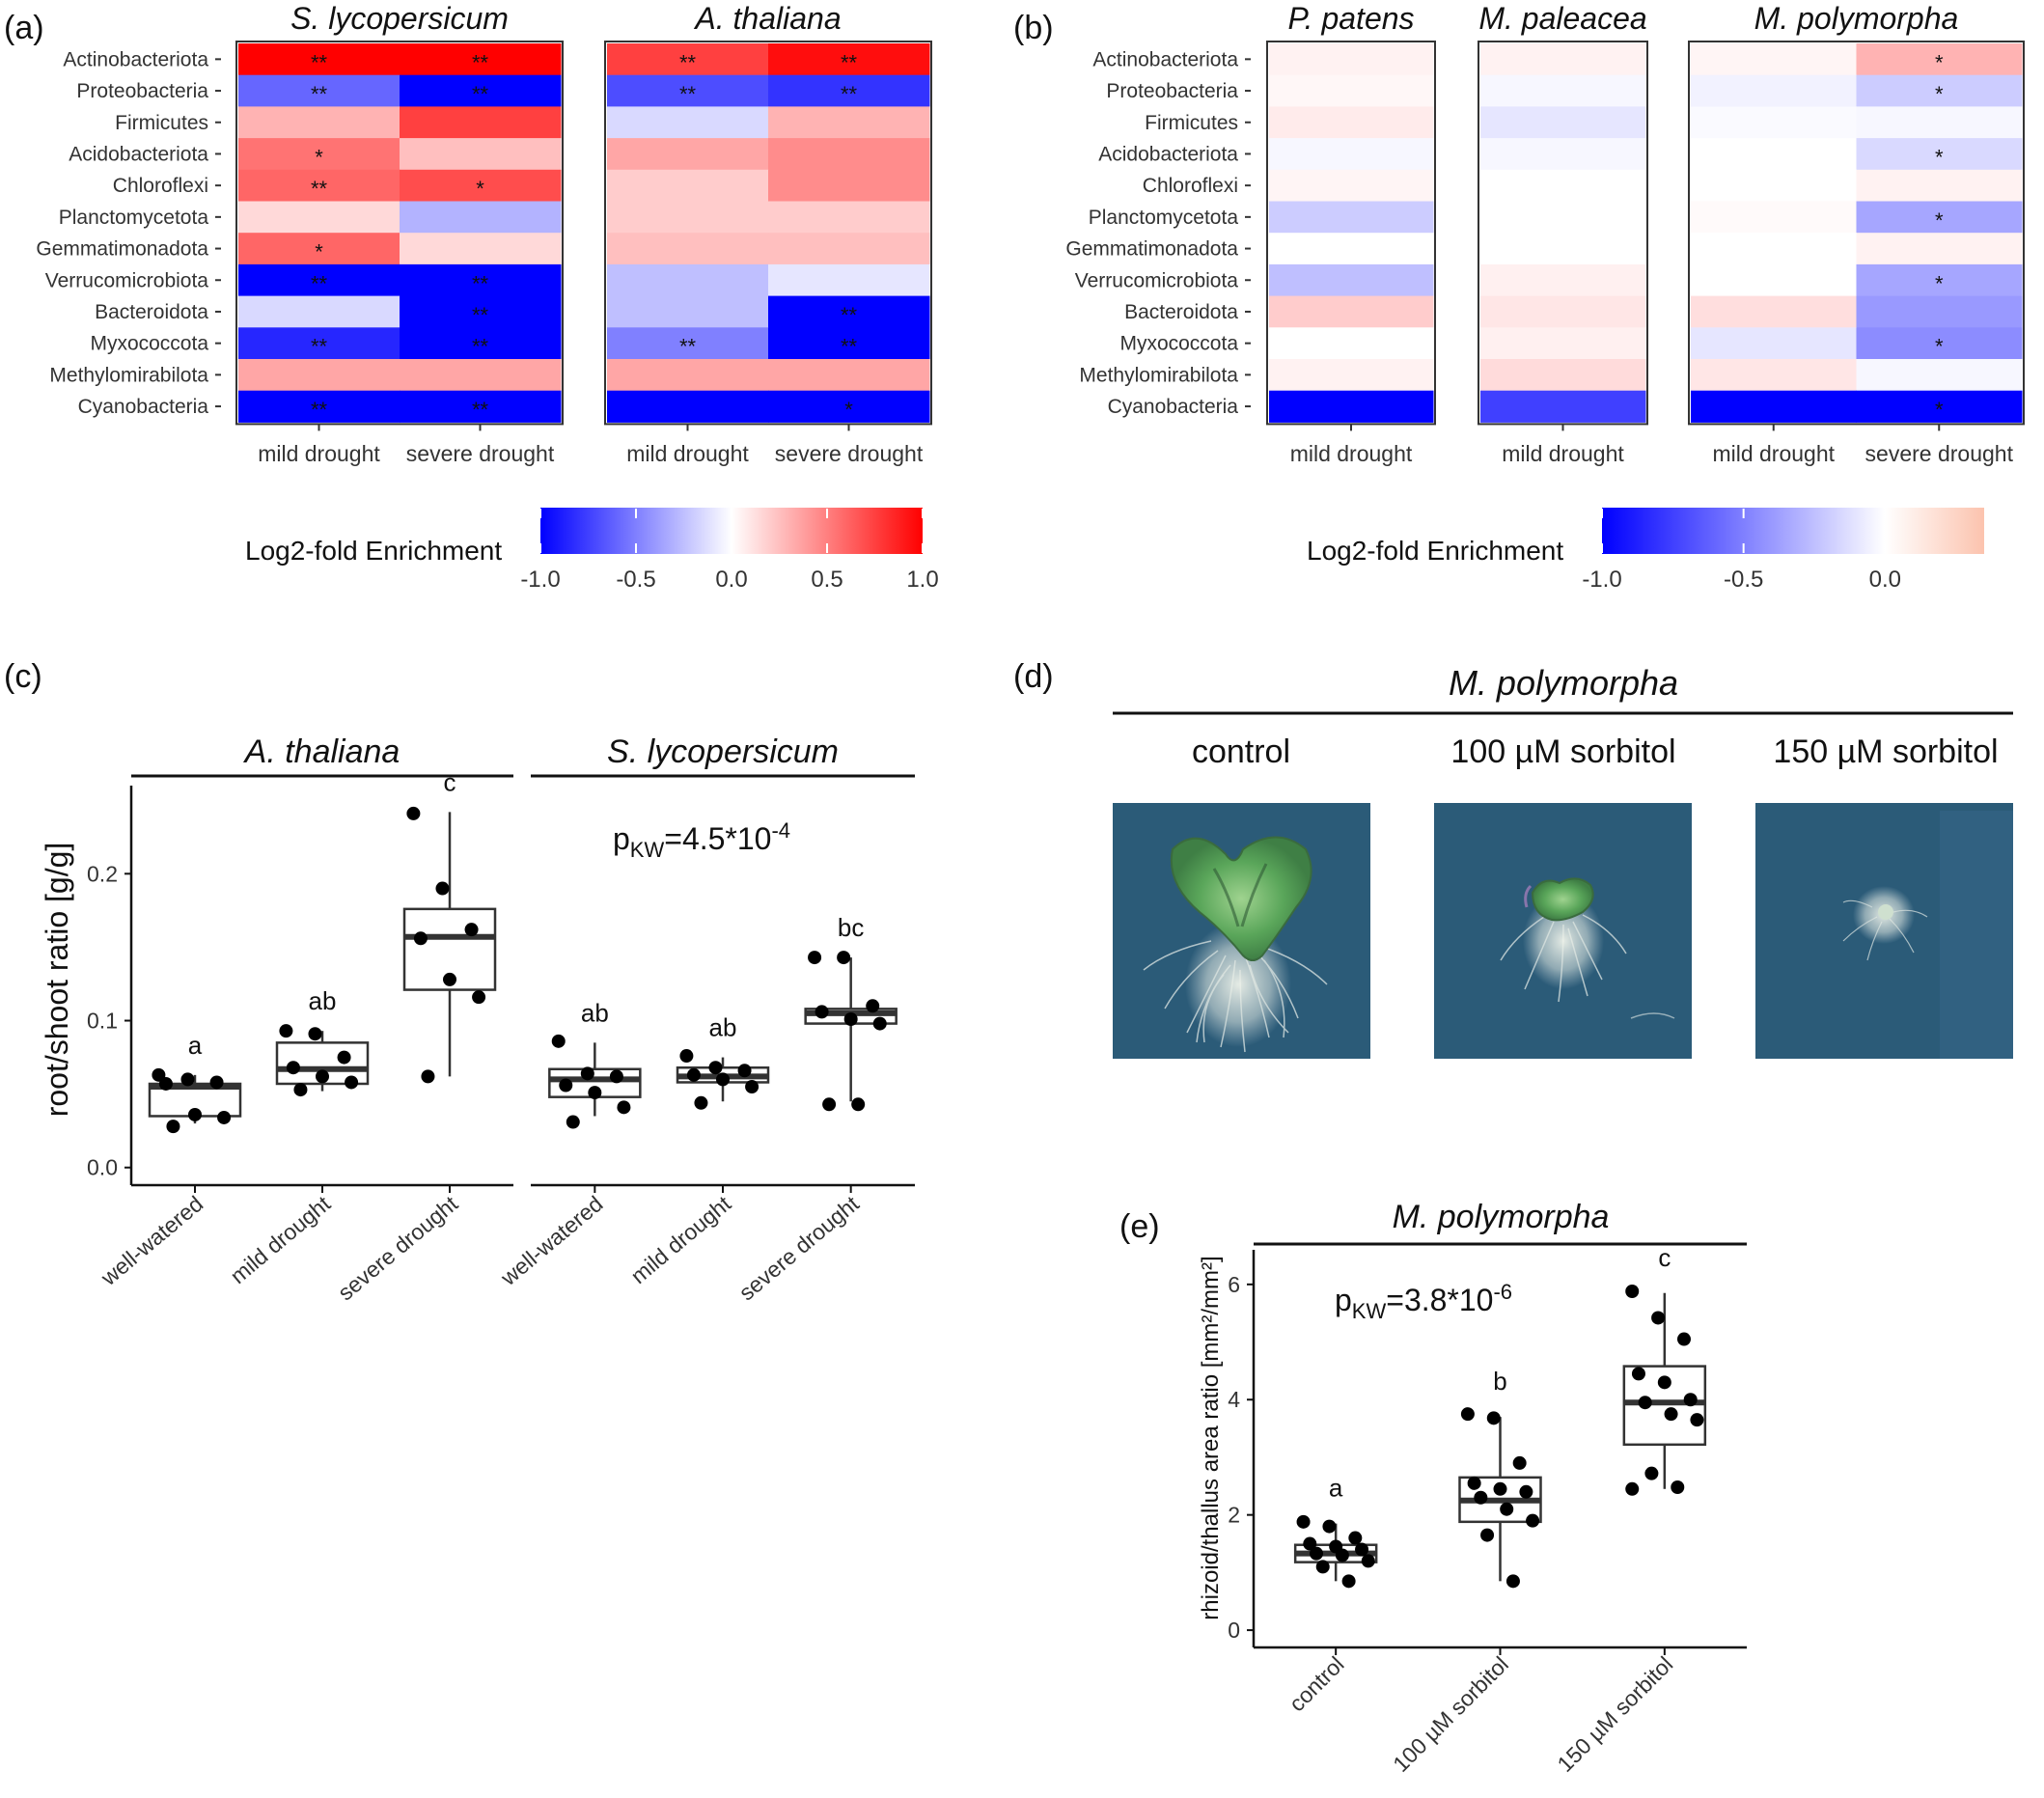 This screenshot has height=1798, width=2044. What do you see at coordinates (135, 59) in the screenshot?
I see `row-label-actinobacteriota: Actinobacteriota` at bounding box center [135, 59].